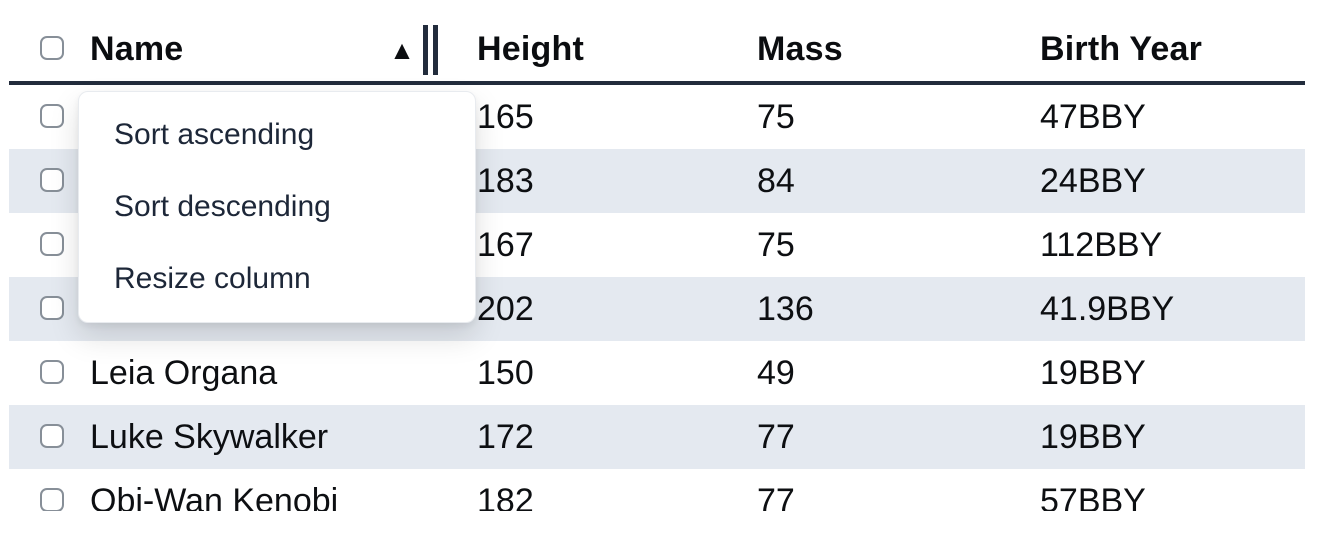 This screenshot has width=1330, height=536. What do you see at coordinates (505, 496) in the screenshot?
I see `cell-height: 182` at bounding box center [505, 496].